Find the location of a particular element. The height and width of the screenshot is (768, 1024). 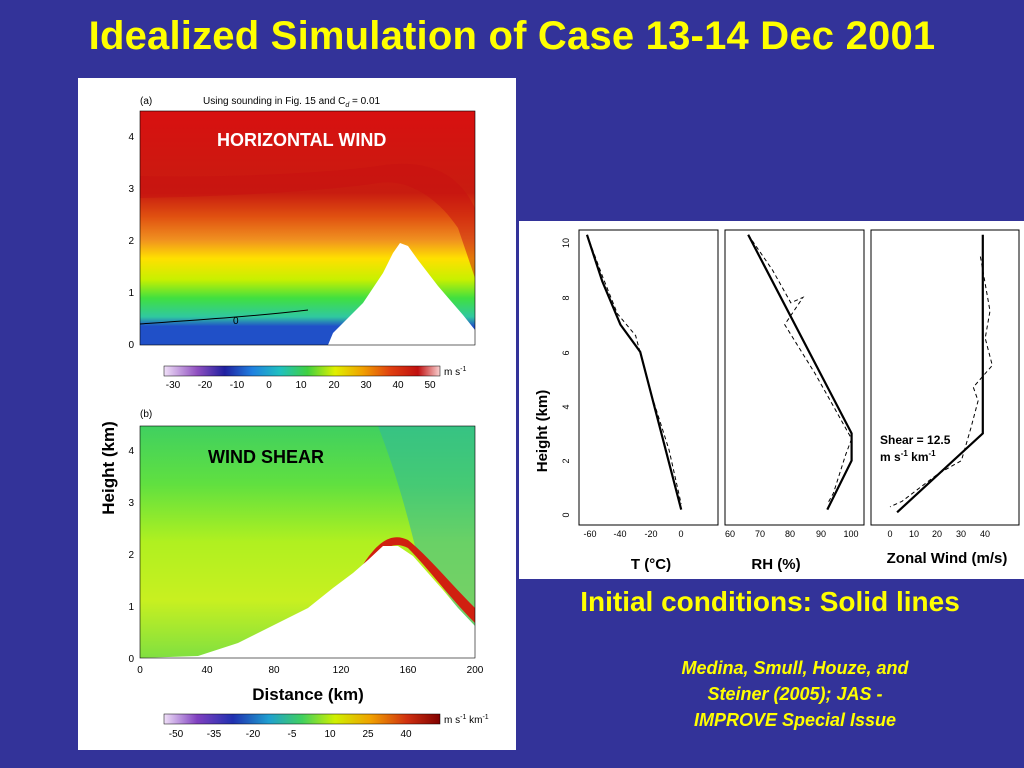

cbar-tick: -5 is located at coordinates (292, 734).